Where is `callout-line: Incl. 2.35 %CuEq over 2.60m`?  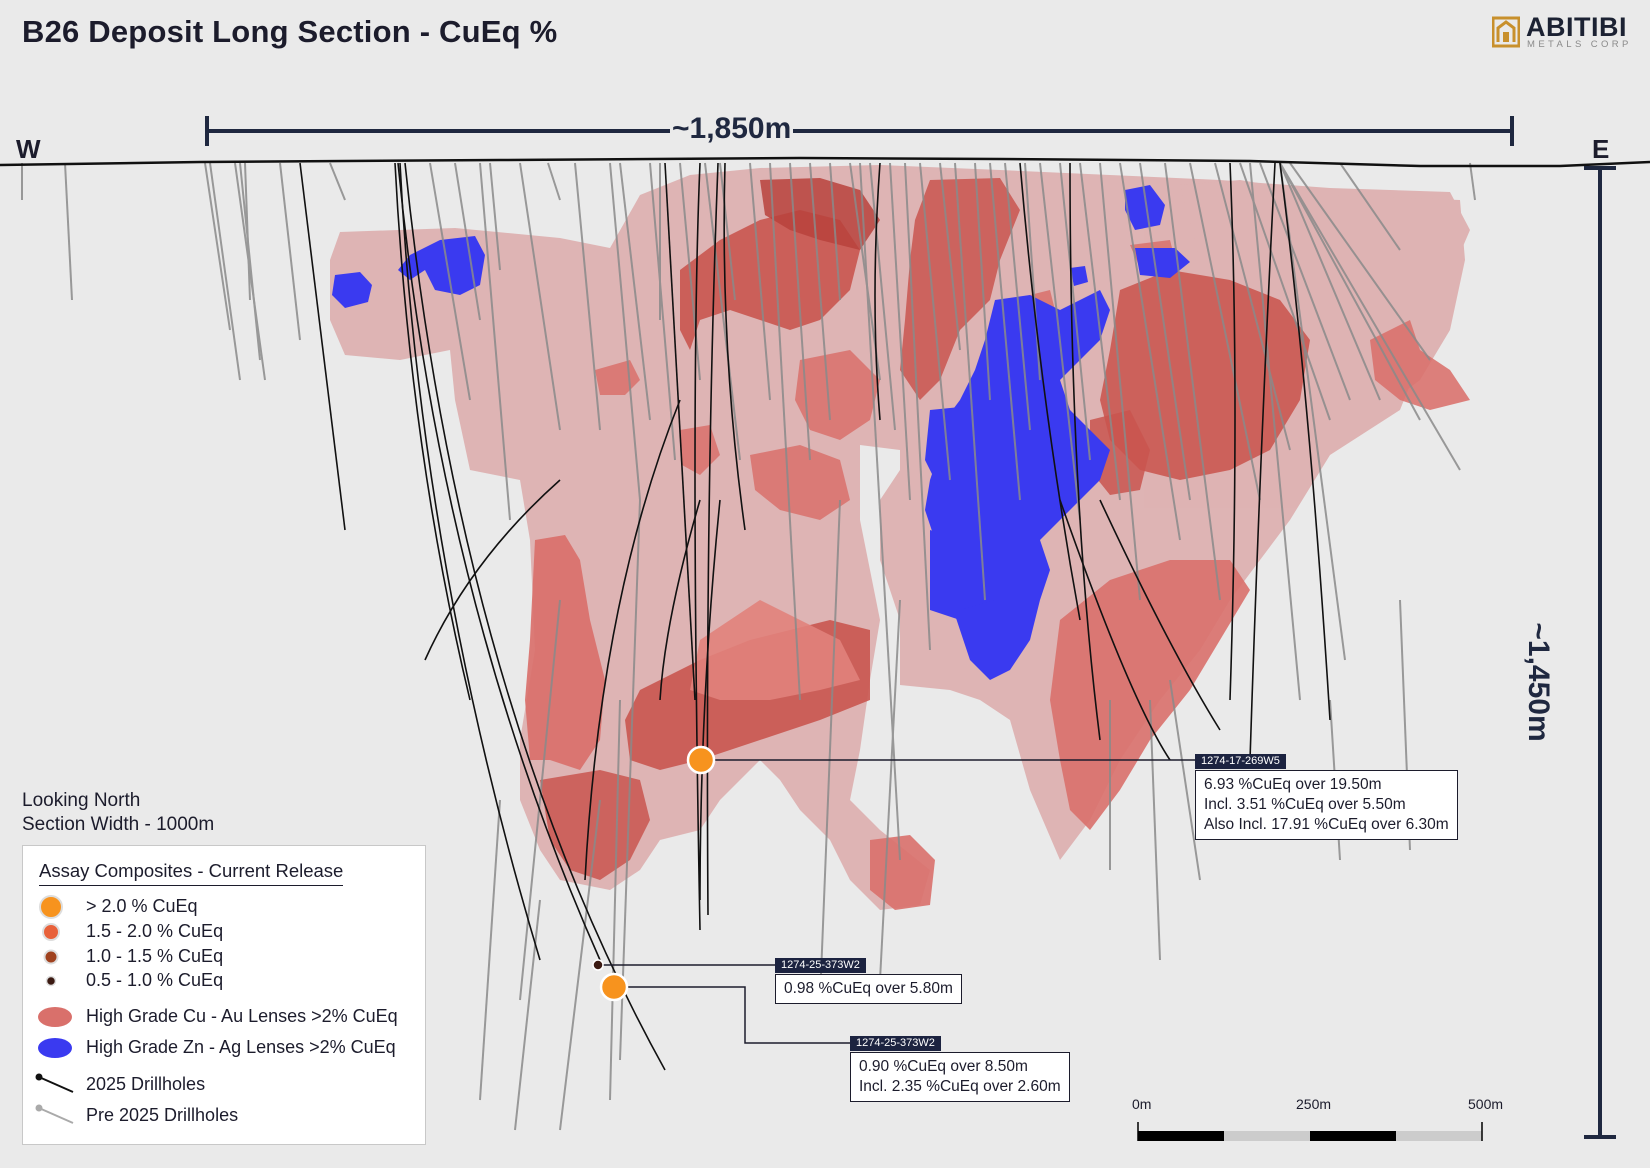
callout-line: Incl. 2.35 %CuEq over 2.60m is located at coordinates (960, 1086).